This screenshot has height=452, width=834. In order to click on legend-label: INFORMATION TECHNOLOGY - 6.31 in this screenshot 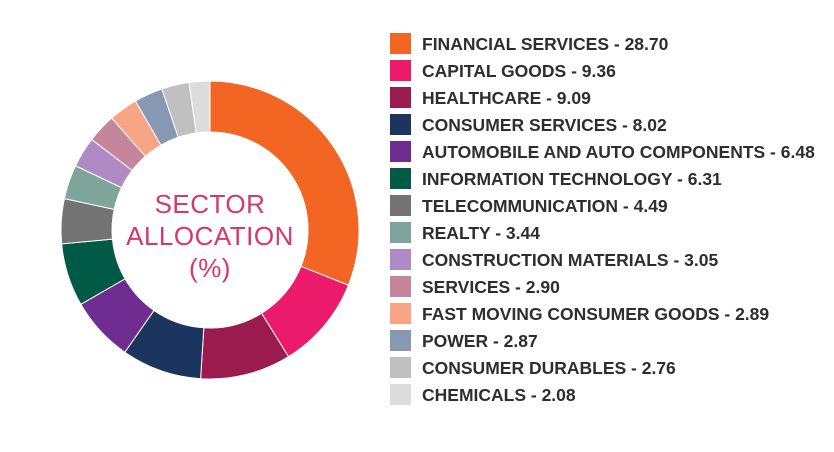, I will do `click(572, 179)`.